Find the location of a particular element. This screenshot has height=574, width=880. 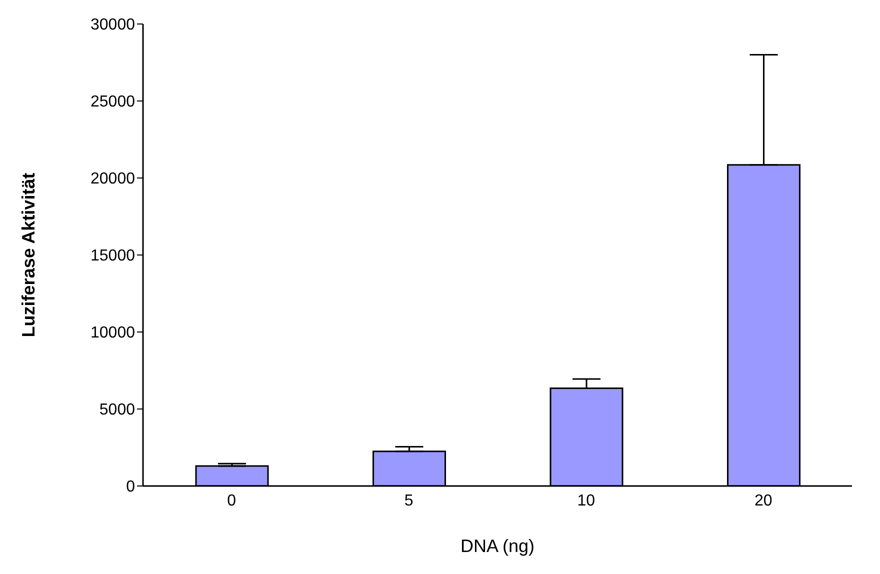

y-tick-label: 0 is located at coordinates (131, 487).